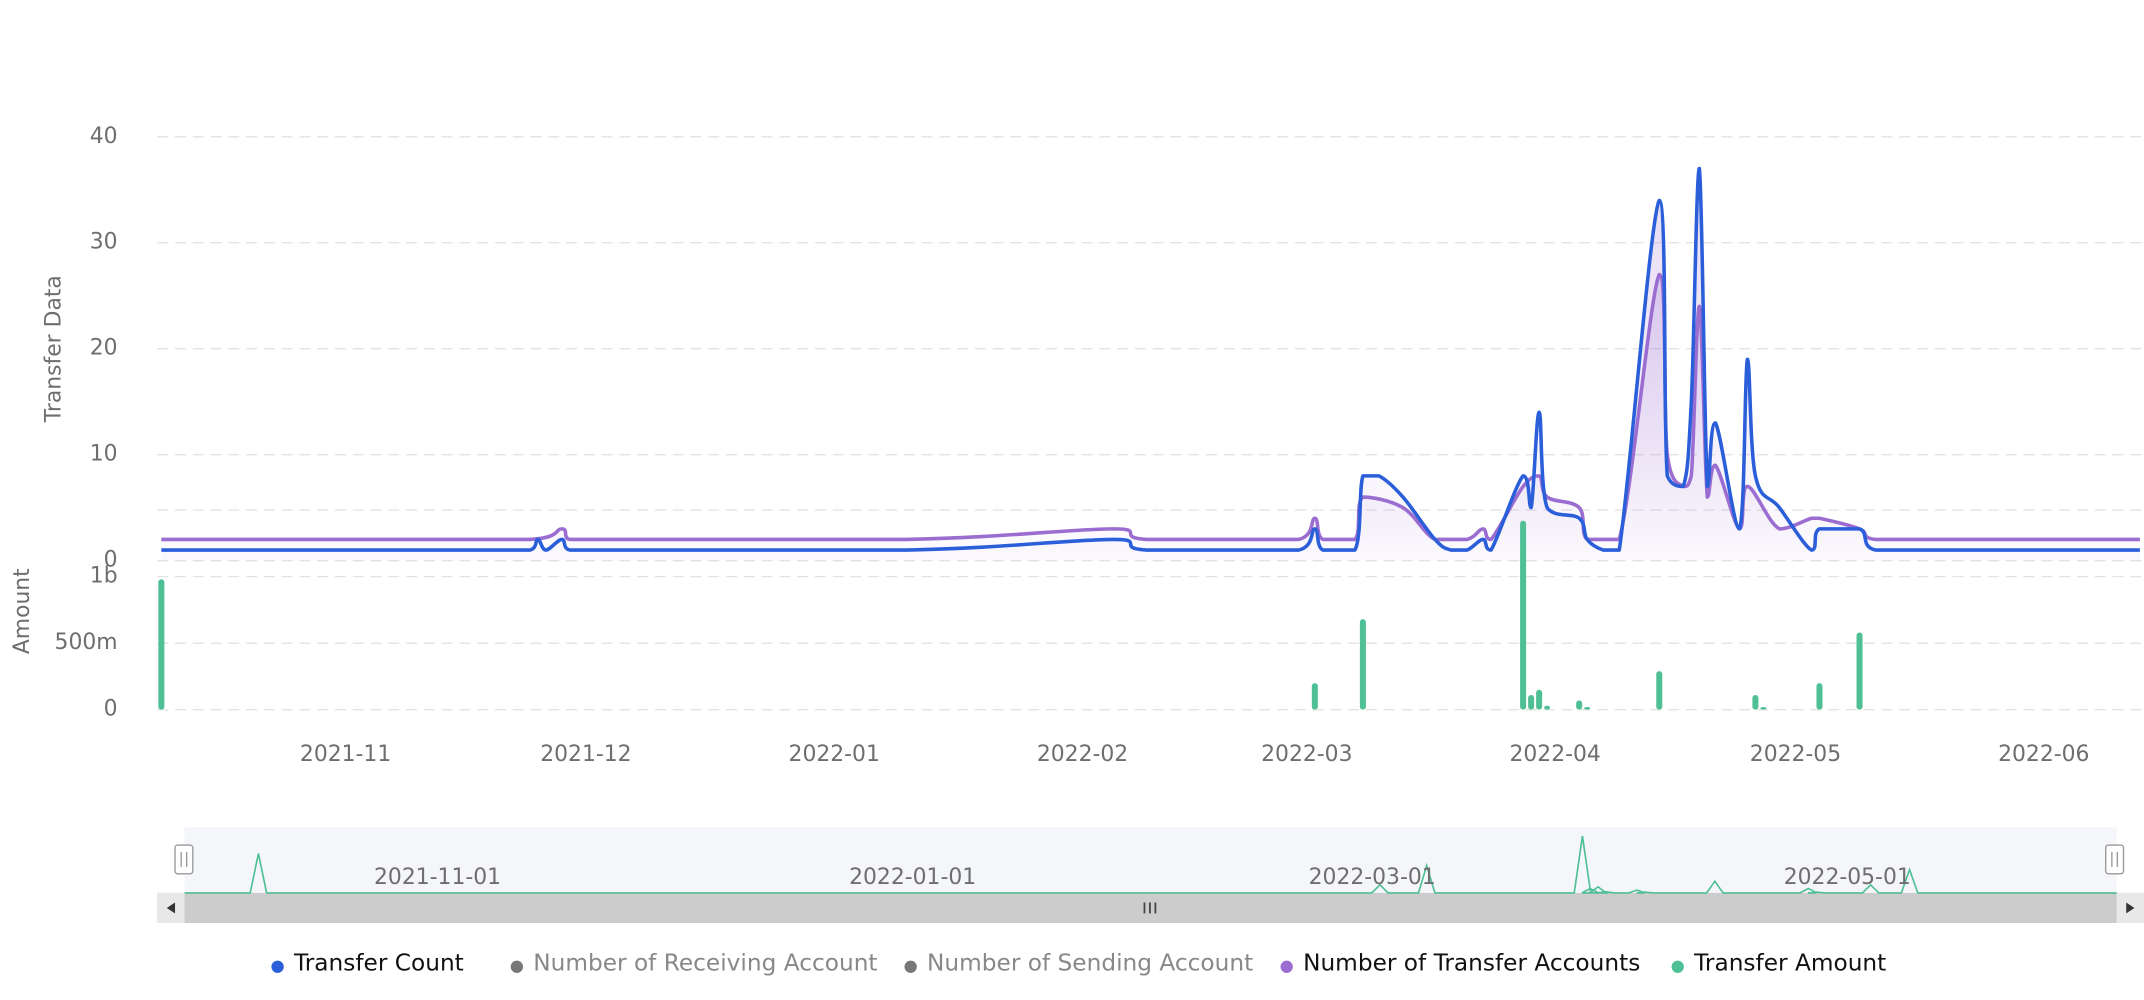 This screenshot has height=1000, width=2144. I want to click on y-axis-label: Amount, so click(22, 611).